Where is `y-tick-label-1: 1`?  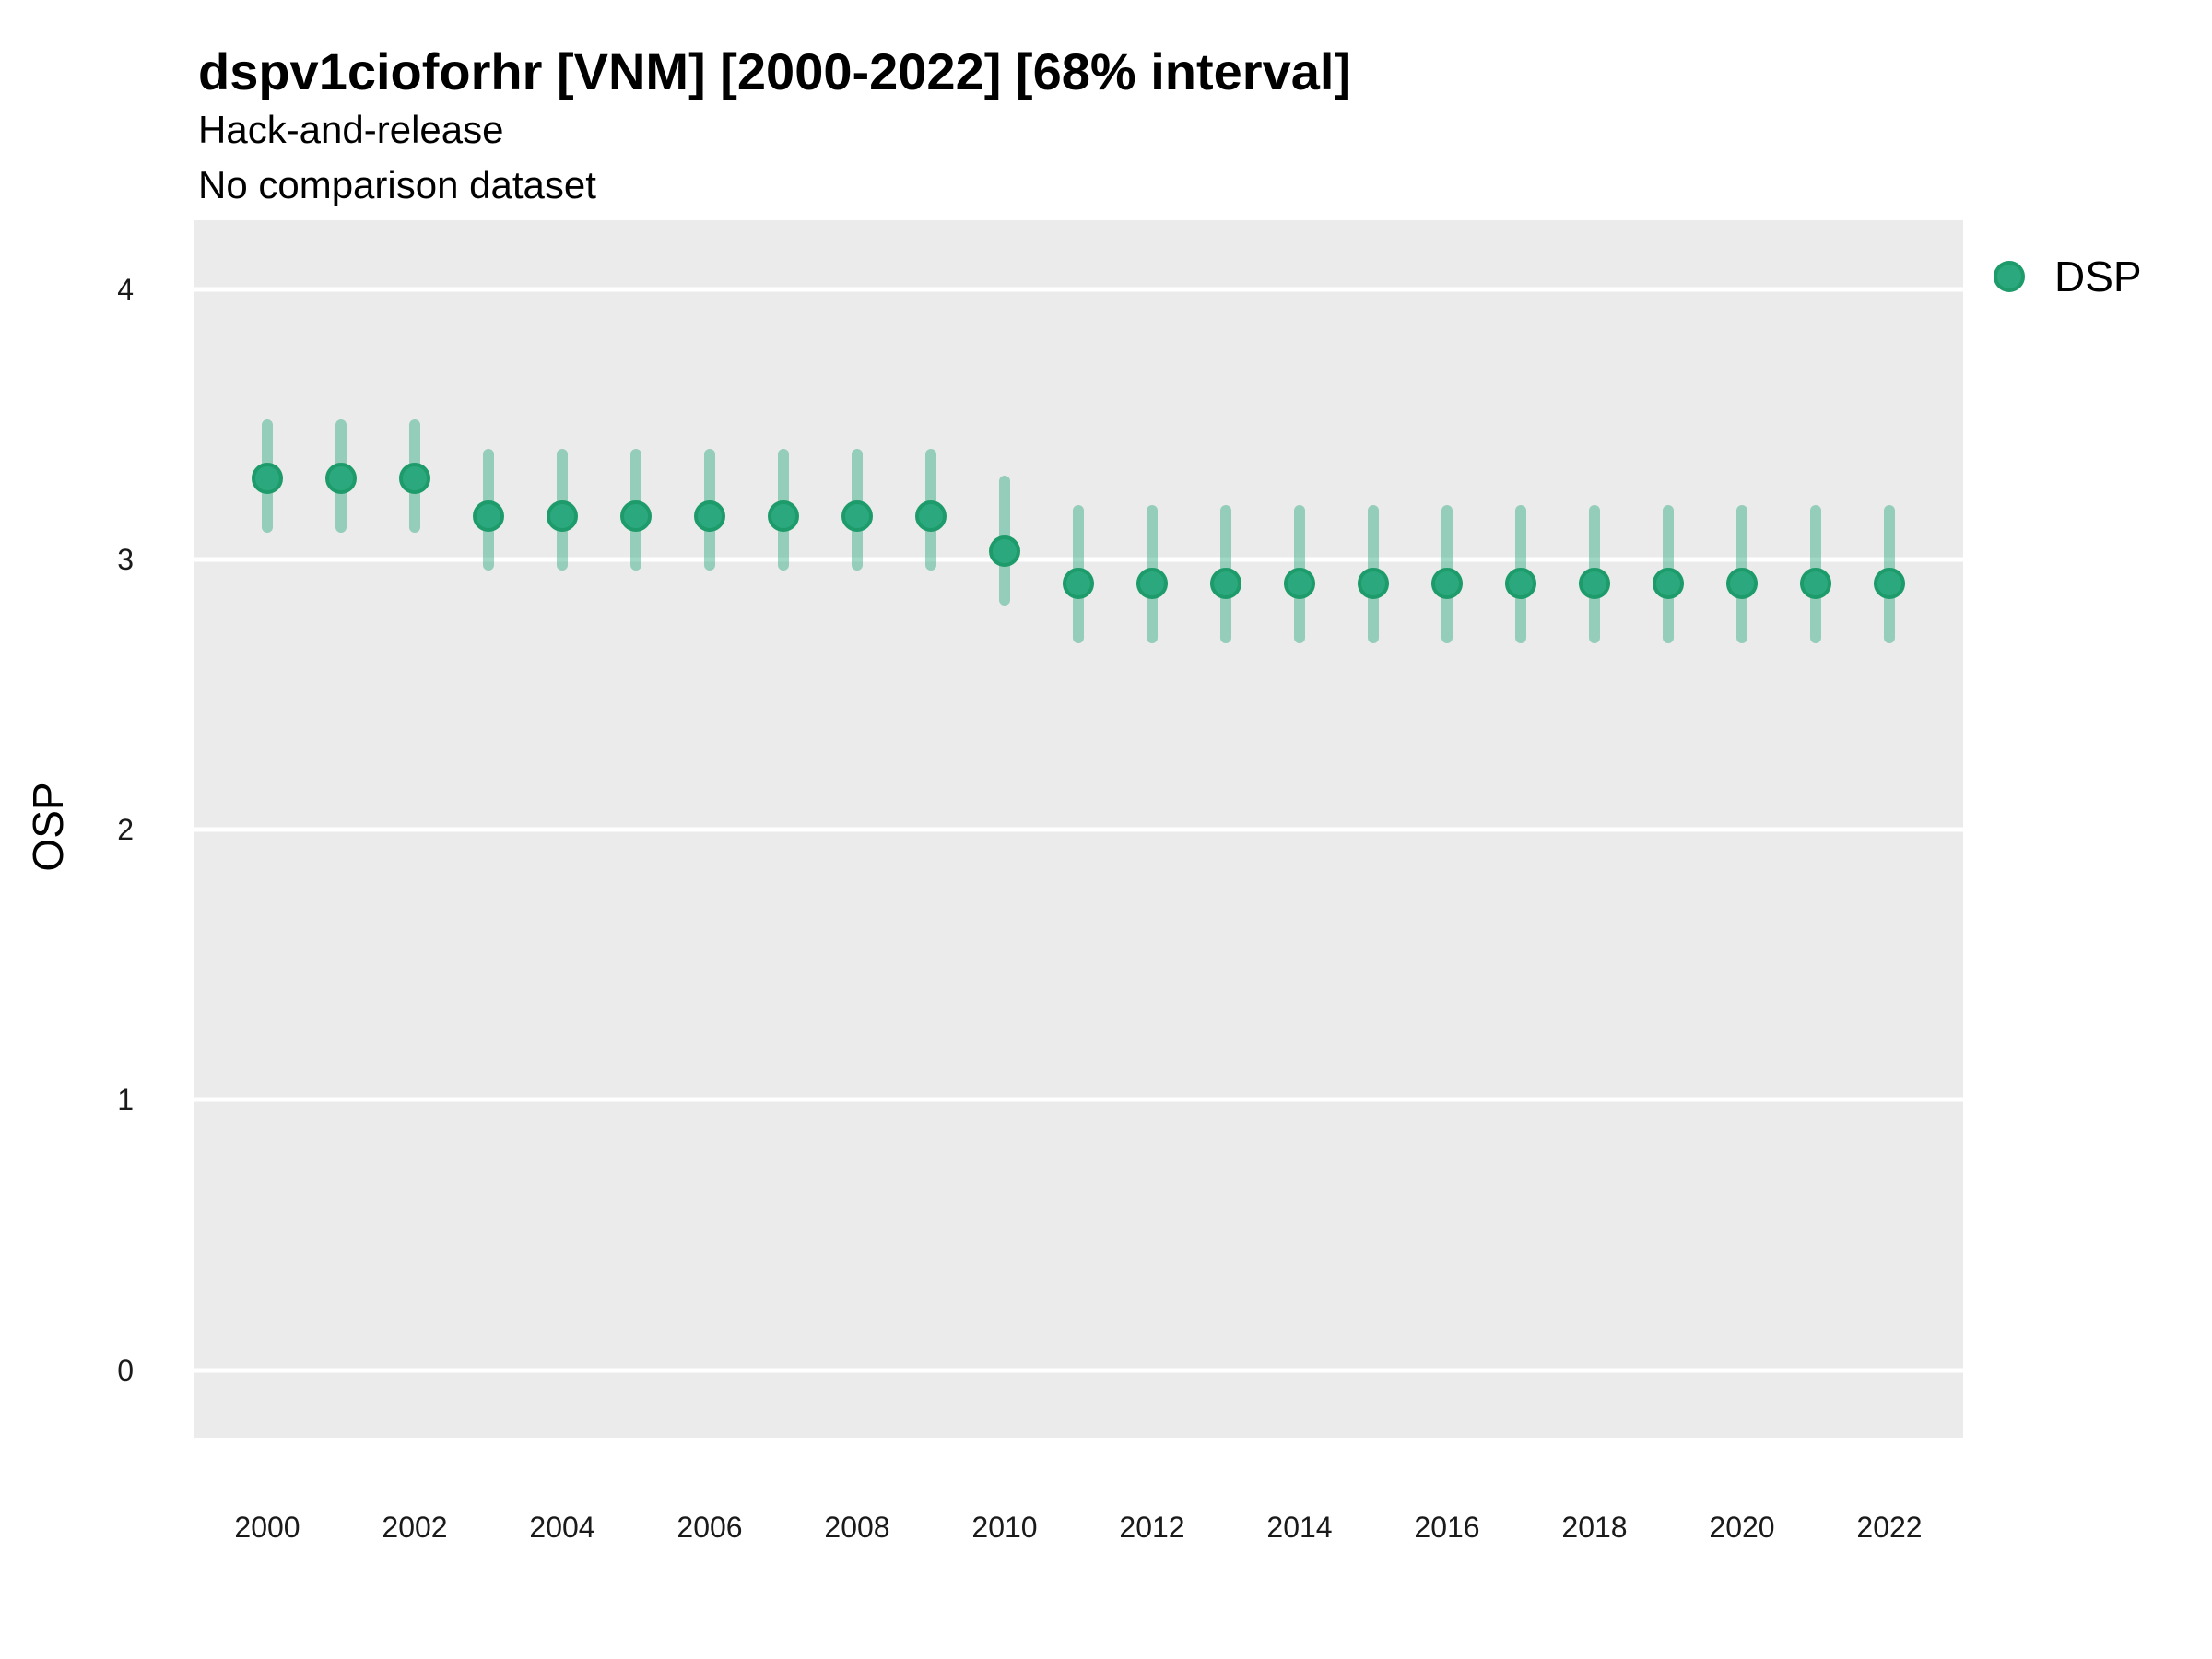
y-tick-label-1: 1 is located at coordinates (125, 1100).